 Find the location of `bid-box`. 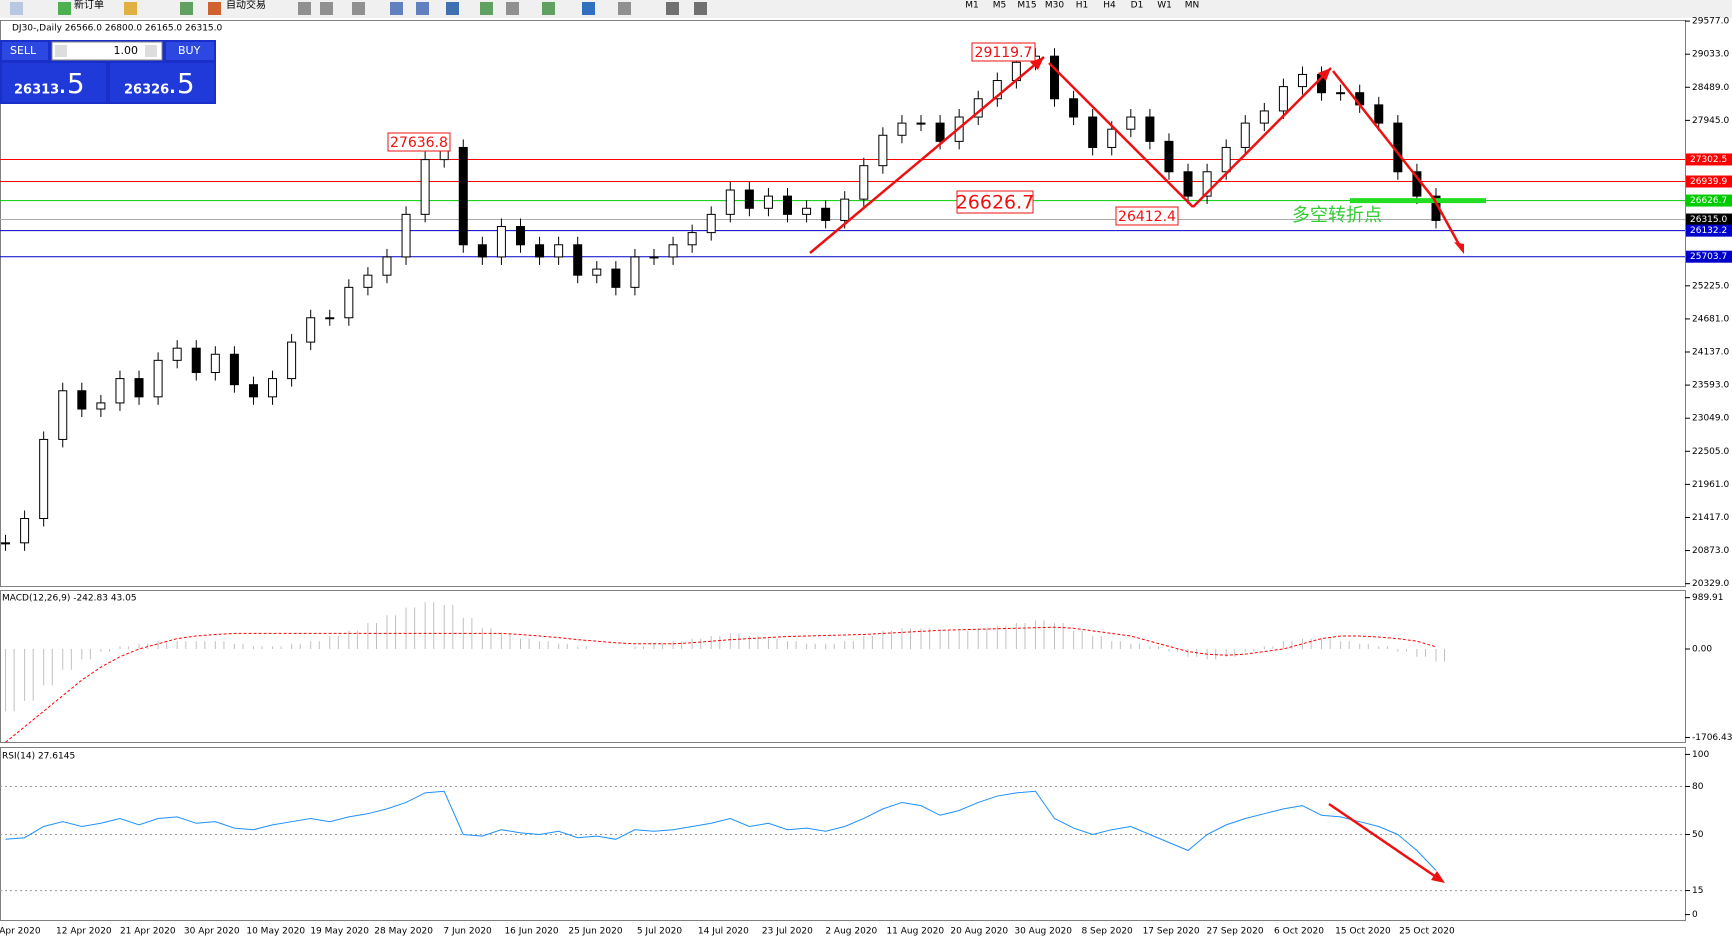

bid-box is located at coordinates (54, 82).